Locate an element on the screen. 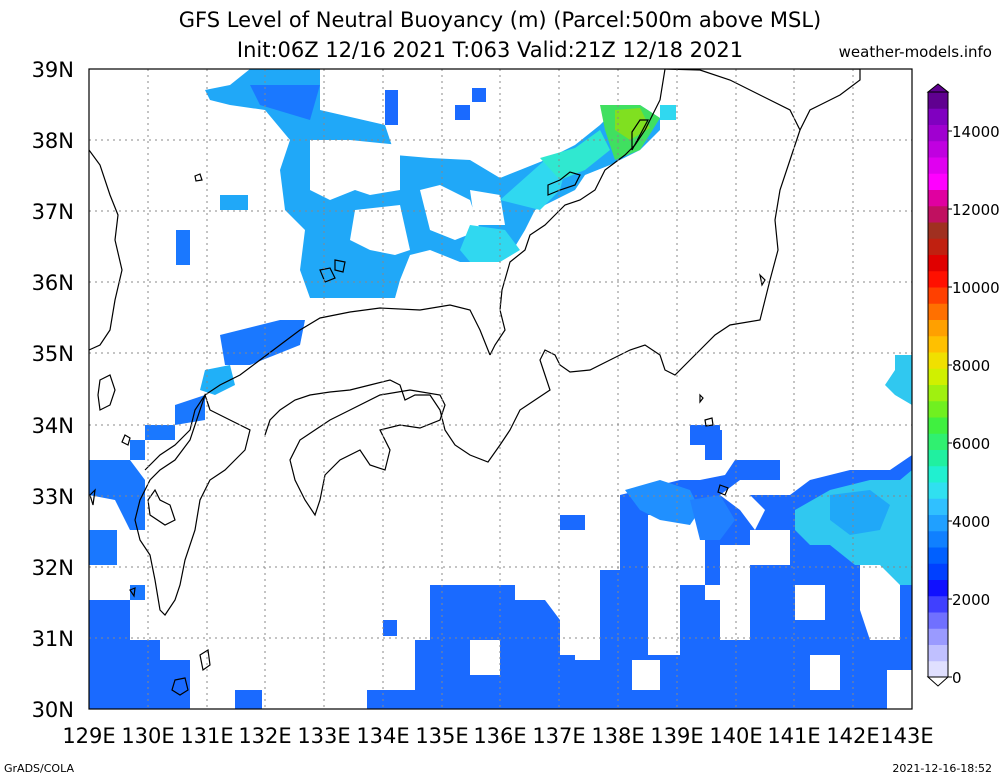 This screenshot has height=779, width=1000. lon-label: 131E is located at coordinates (206, 736).